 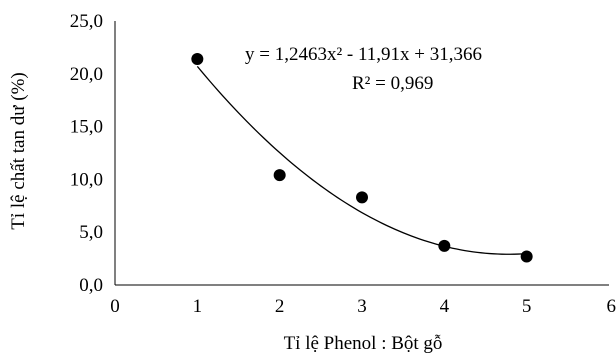 I want to click on y-axis-label: Tỉ lệ chất tan dư (%), so click(x=18, y=150).